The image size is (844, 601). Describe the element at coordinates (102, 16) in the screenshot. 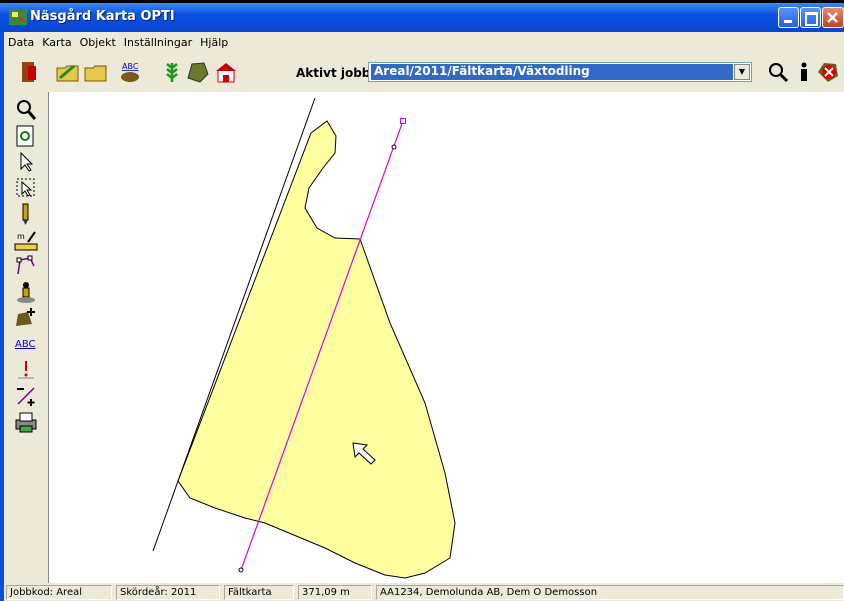

I see `window-title: Näsgård Karta OPTI` at that location.